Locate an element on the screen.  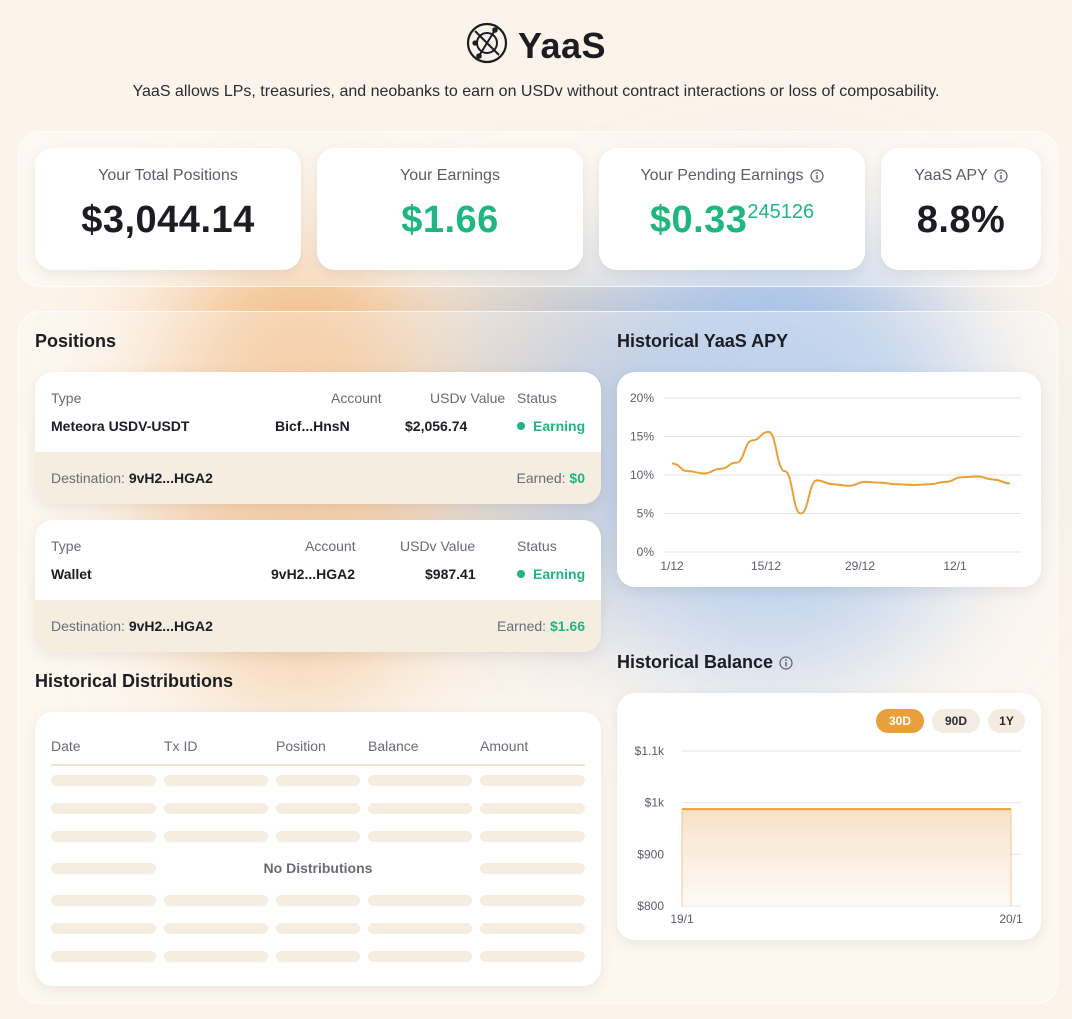
status-badge: Earning is located at coordinates (551, 426).